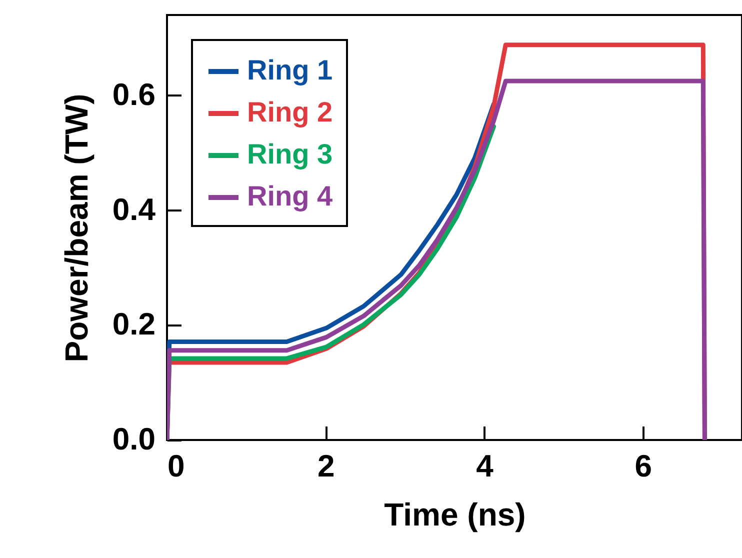 The height and width of the screenshot is (558, 742). What do you see at coordinates (290, 70) in the screenshot?
I see `legend-label: Ring 1` at bounding box center [290, 70].